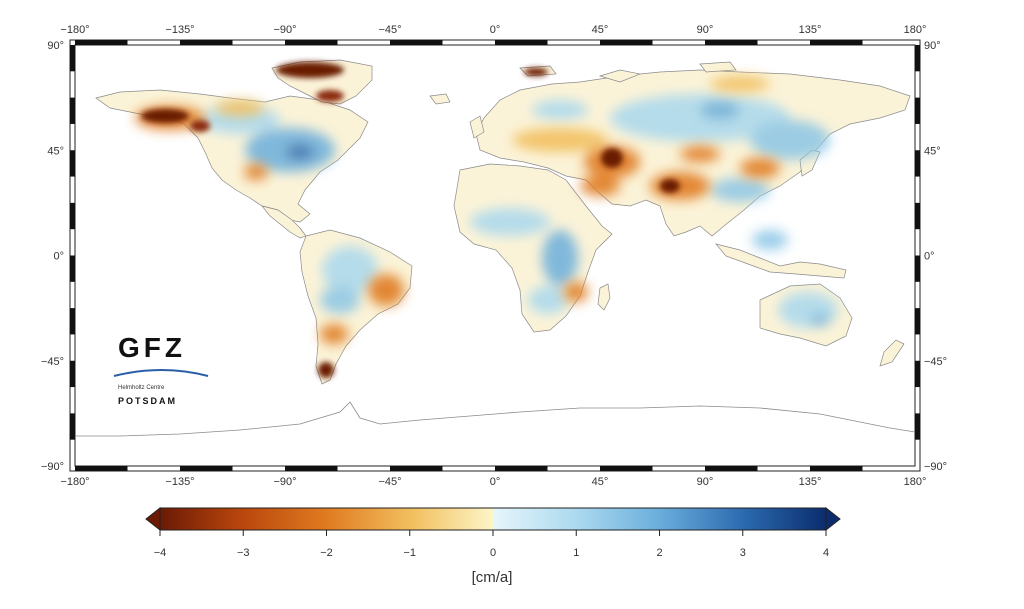 Image resolution: width=1024 pixels, height=609 pixels. What do you see at coordinates (493, 553) in the screenshot?
I see `colorbar-tick-label: 0` at bounding box center [493, 553].